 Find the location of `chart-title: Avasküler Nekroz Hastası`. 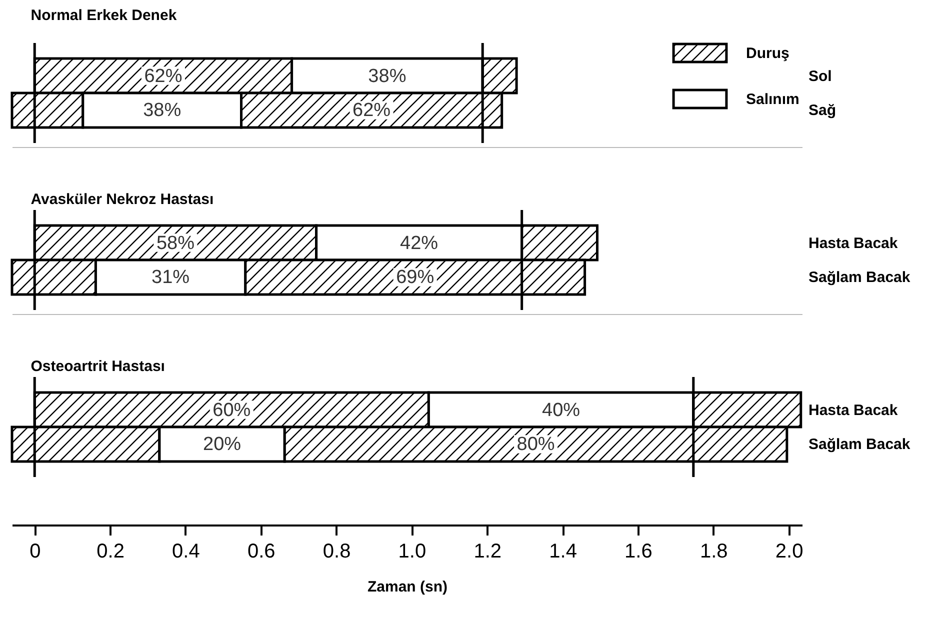

chart-title: Avasküler Nekroz Hastası is located at coordinates (122, 199).